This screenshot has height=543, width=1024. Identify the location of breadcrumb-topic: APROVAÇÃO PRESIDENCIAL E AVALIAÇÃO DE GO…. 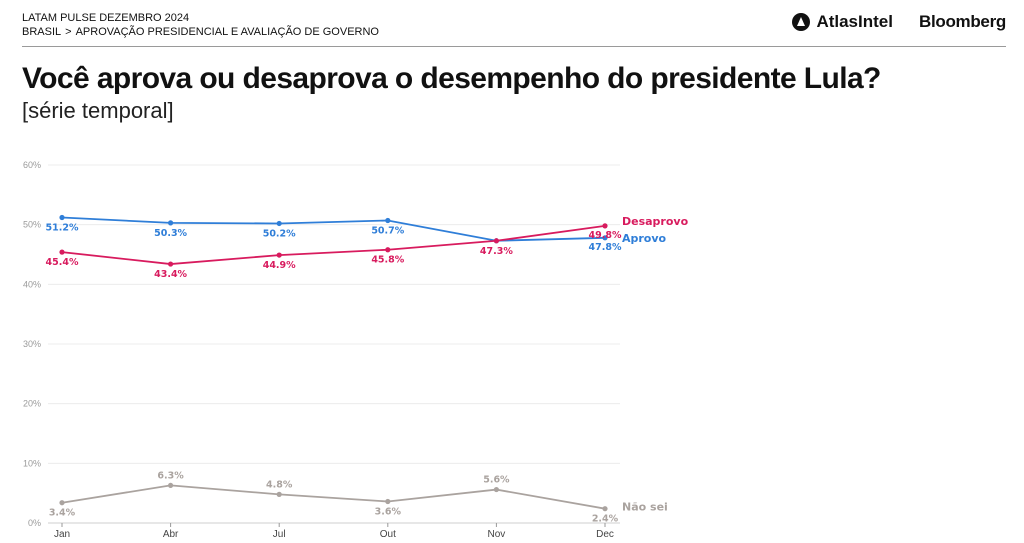
(227, 32).